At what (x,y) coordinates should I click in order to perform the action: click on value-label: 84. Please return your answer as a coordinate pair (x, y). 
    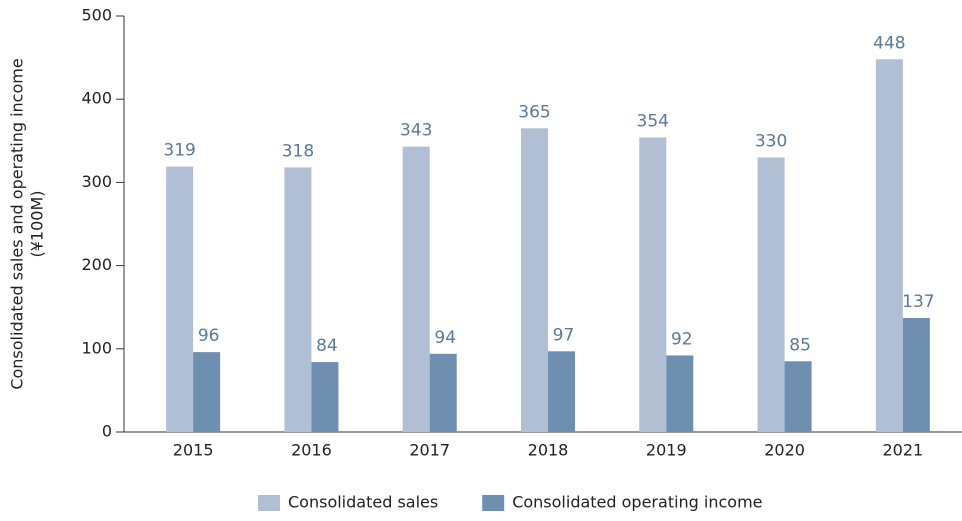
    Looking at the image, I should click on (327, 346).